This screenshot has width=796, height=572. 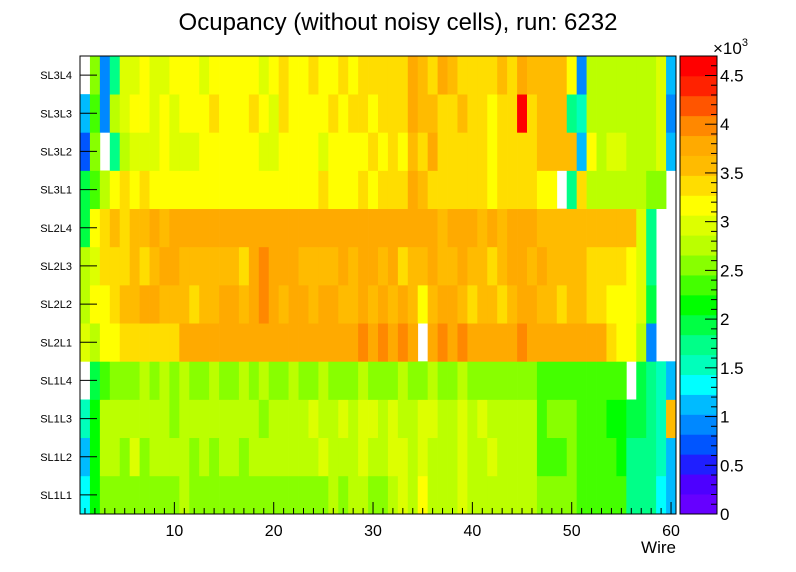 I want to click on color-scale-ticks: 0 0.5 1 1.5 2 2.5 3 3.5 4 4.5, so click(x=724, y=294).